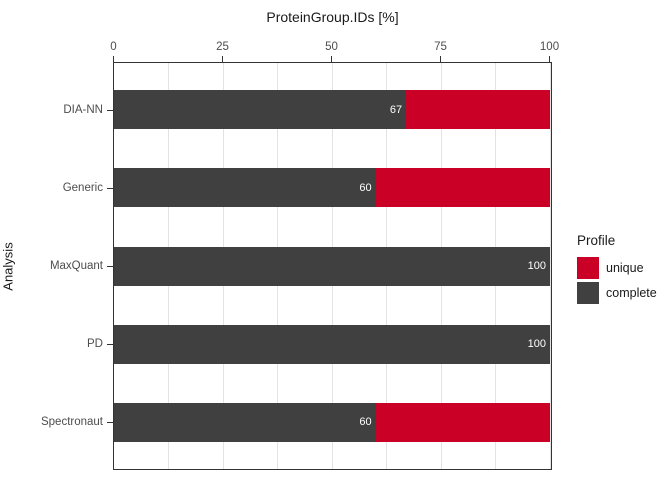 The width and height of the screenshot is (672, 480). I want to click on legend: Profile unique complete, so click(617, 270).